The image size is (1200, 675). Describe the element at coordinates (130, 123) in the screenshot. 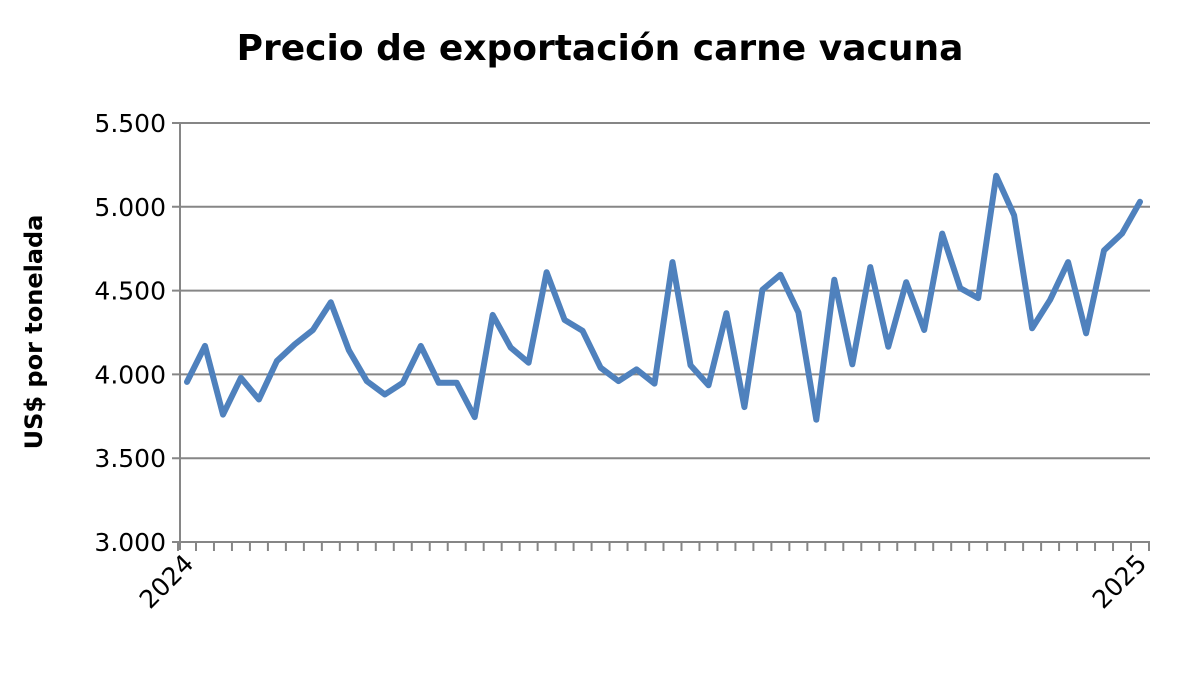

I see `y-tick-label: 5.500` at that location.